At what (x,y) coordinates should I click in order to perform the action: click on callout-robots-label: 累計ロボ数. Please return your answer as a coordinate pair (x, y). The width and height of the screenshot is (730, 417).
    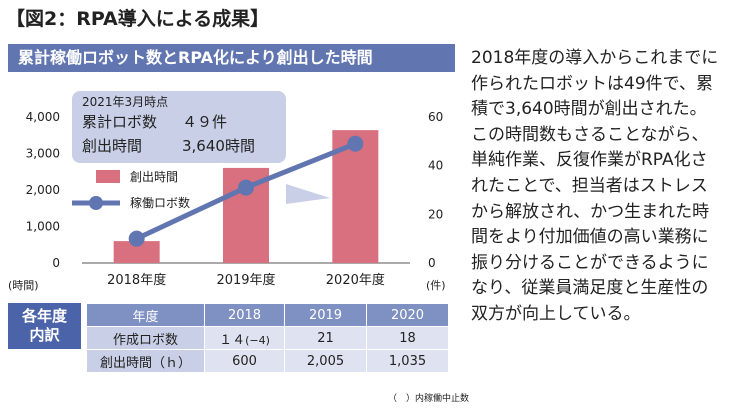
    Looking at the image, I should click on (120, 122).